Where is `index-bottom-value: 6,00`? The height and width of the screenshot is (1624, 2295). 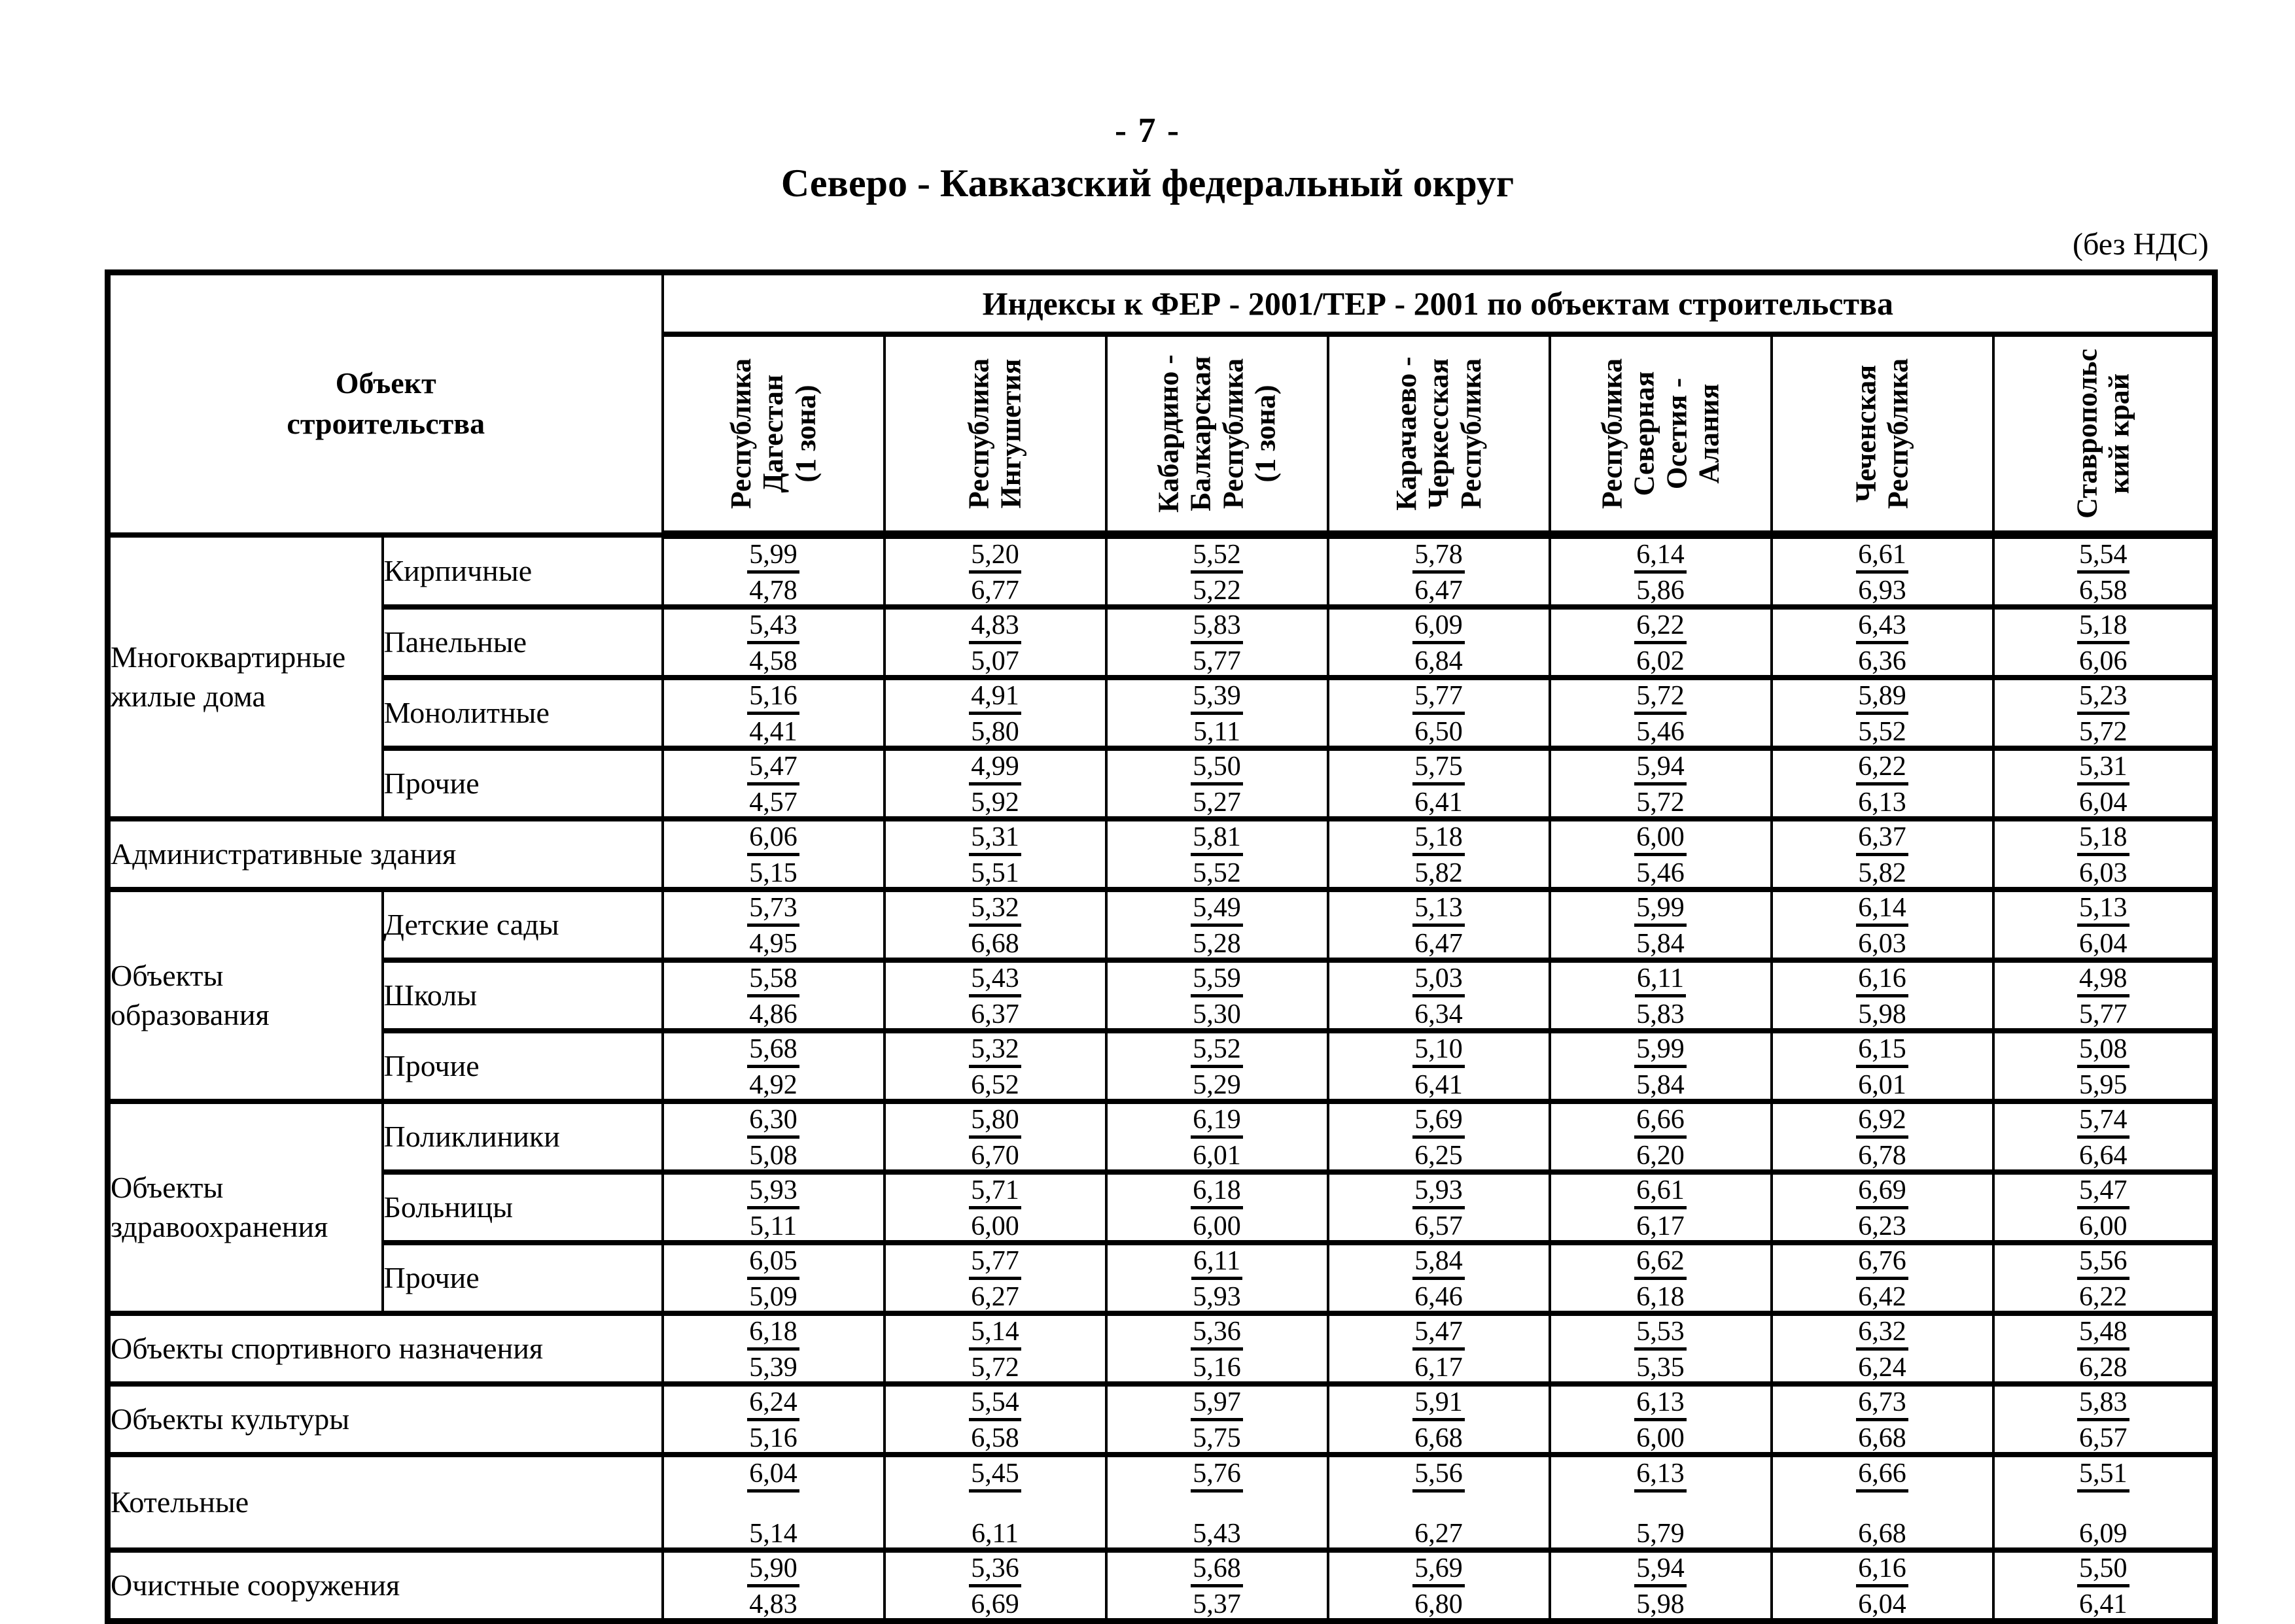 index-bottom-value: 6,00 is located at coordinates (1660, 1438).